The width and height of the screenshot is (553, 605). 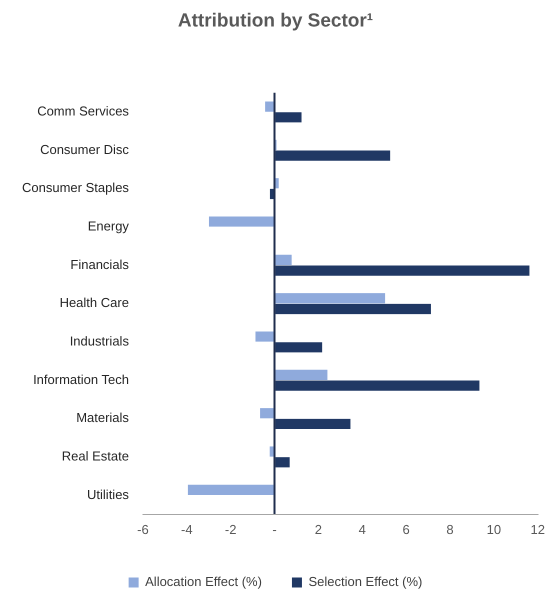 I want to click on x-tick-label: -2, so click(x=230, y=529).